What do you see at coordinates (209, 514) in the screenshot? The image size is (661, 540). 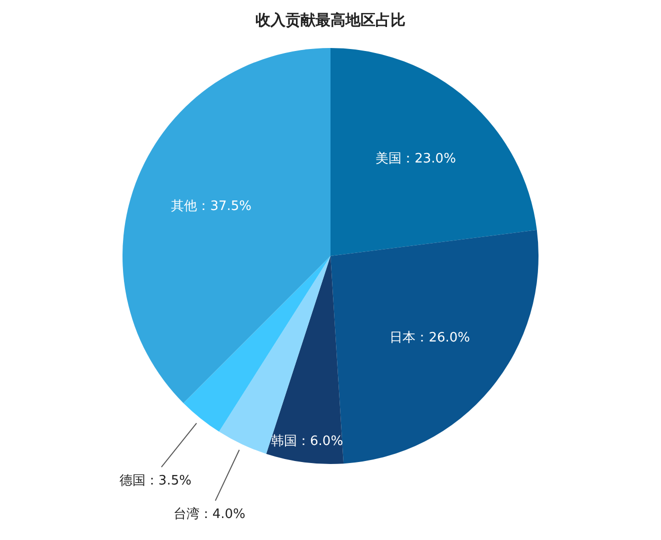 I see `slice-label: 台湾：4.0%` at bounding box center [209, 514].